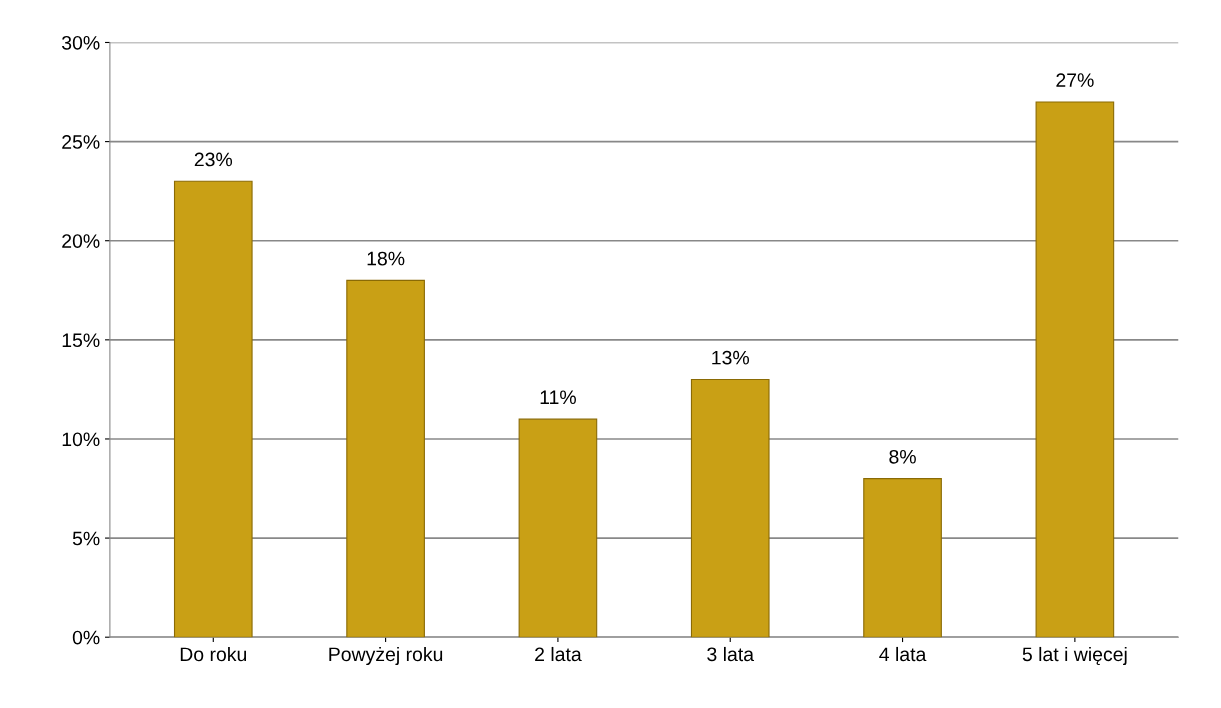 The width and height of the screenshot is (1221, 708). I want to click on x-tick-label: Powyżej roku, so click(386, 656).